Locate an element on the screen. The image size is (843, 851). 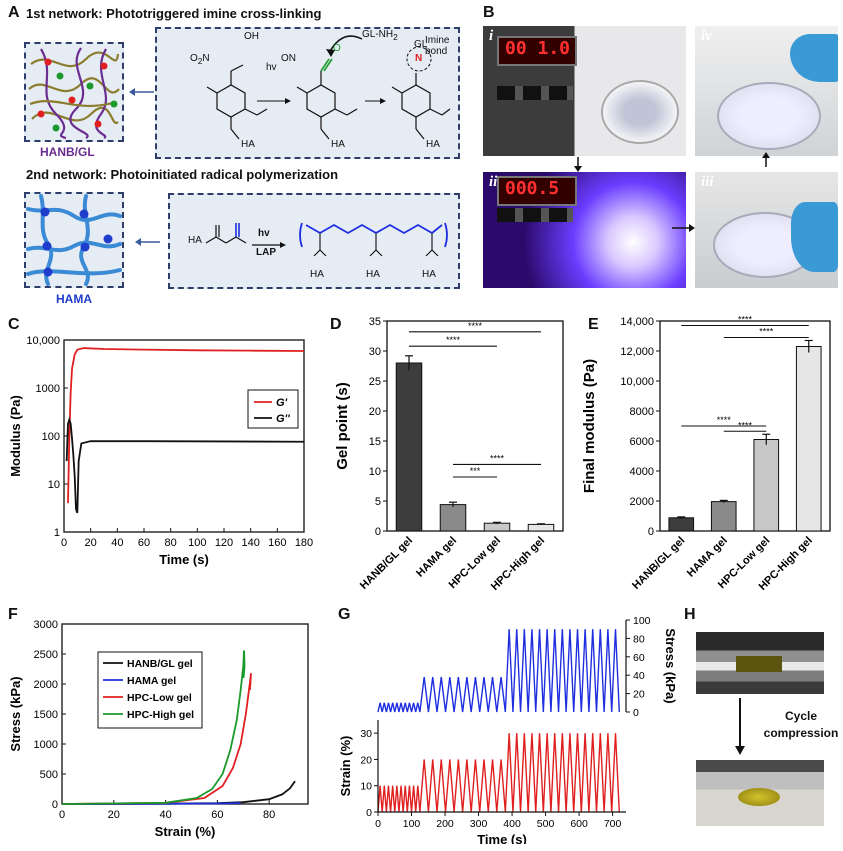
aldehyde-o-label: O is located at coordinates (337, 48).